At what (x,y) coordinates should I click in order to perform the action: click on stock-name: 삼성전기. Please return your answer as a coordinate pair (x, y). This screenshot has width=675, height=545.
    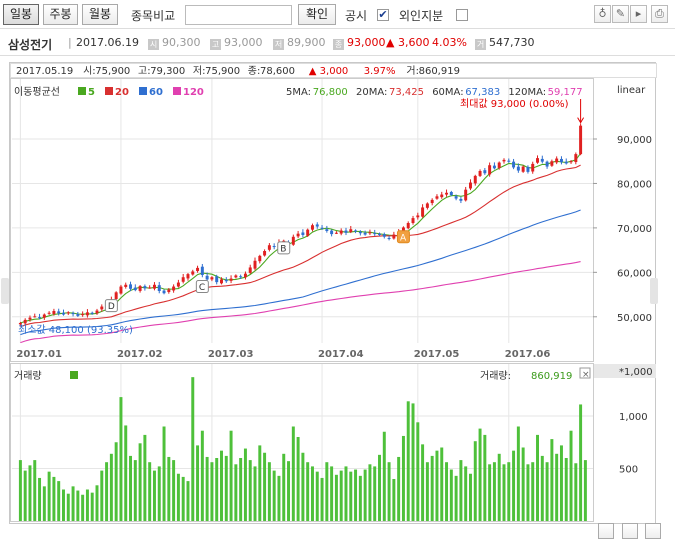
    Looking at the image, I should click on (30, 45).